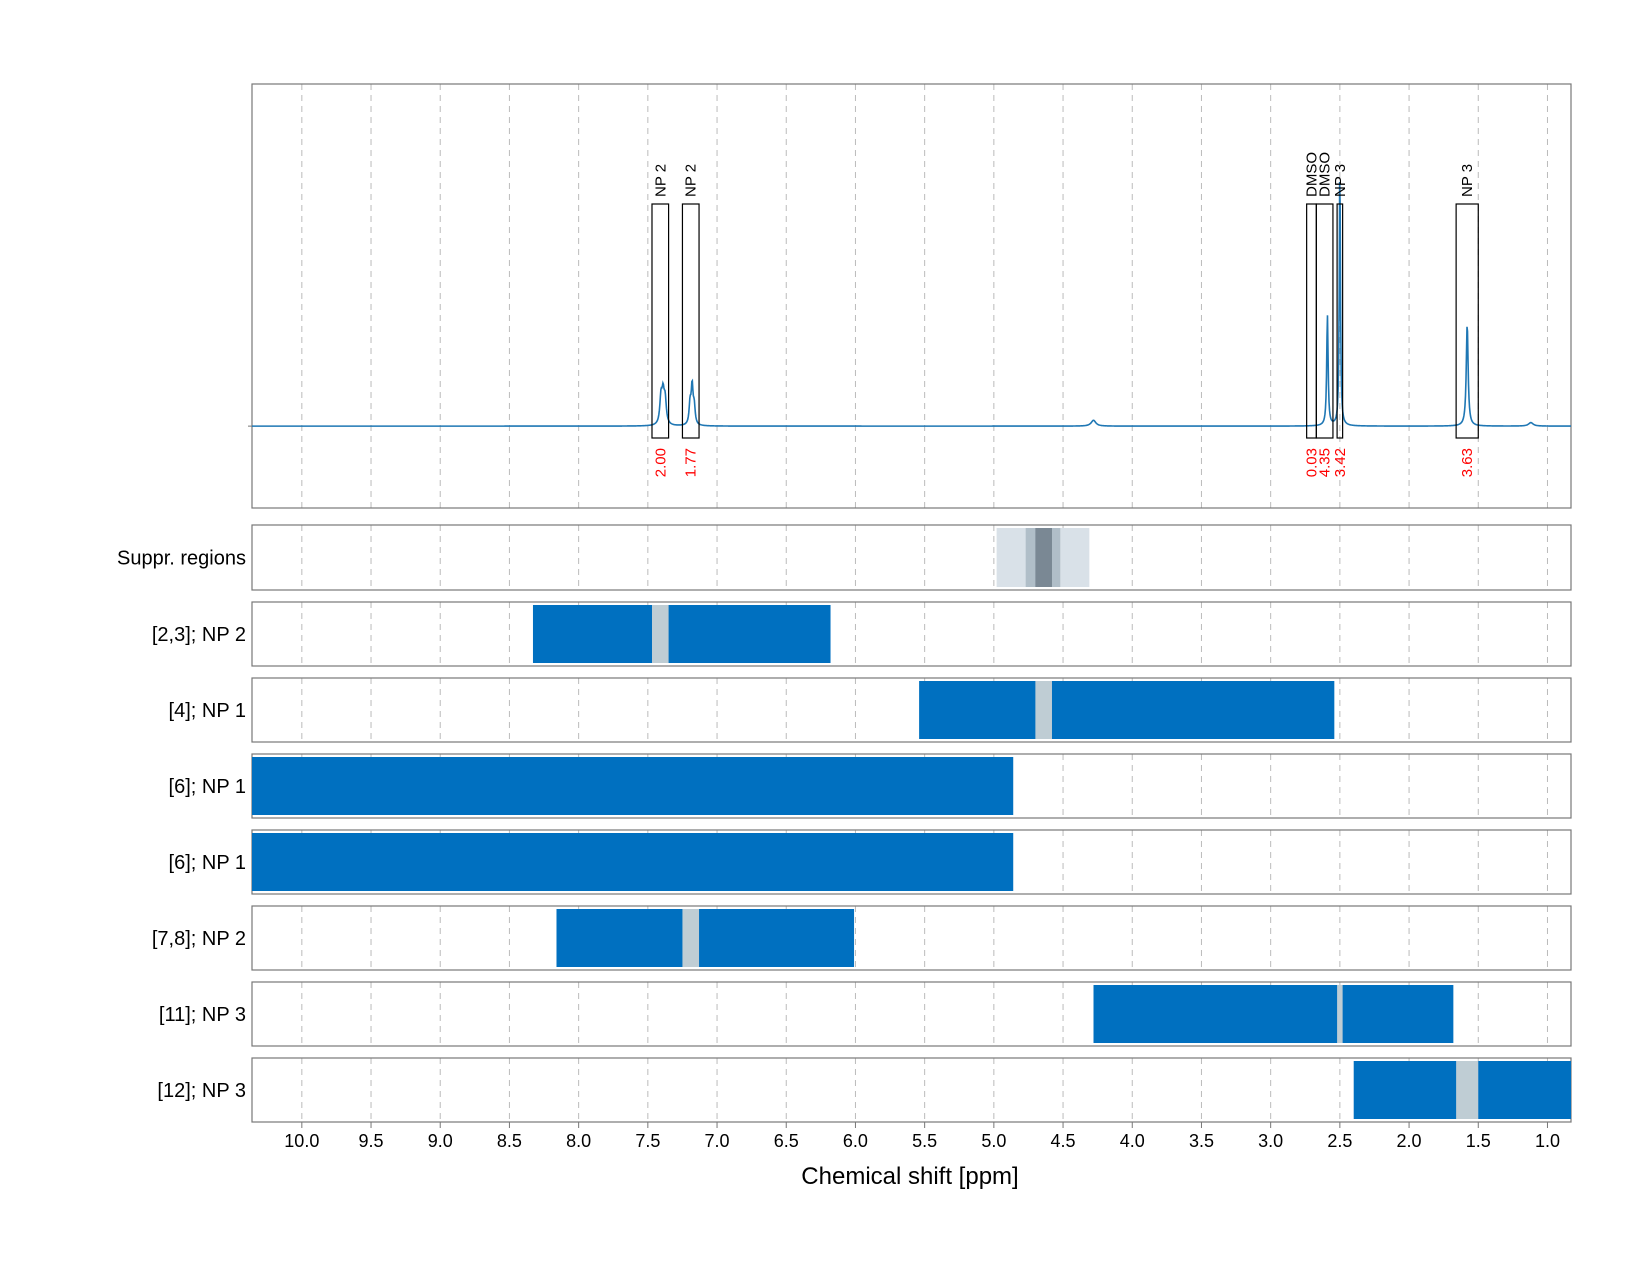 This screenshot has width=1651, height=1275. What do you see at coordinates (855, 1141) in the screenshot?
I see `x-tick-label: 6.0` at bounding box center [855, 1141].